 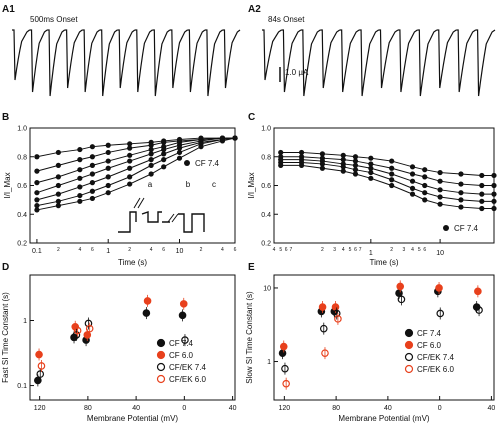 I want to click on b-x-axis-label: Time (s), so click(x=132, y=262).